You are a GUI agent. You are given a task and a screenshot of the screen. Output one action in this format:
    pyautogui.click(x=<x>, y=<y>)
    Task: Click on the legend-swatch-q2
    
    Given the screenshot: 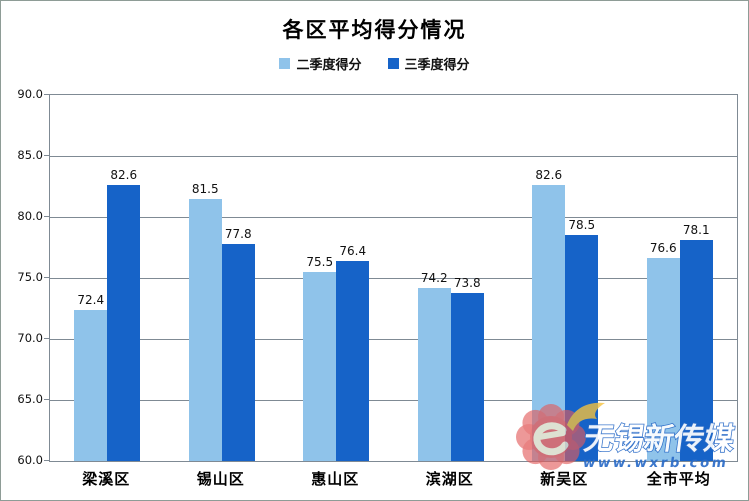 What is the action you would take?
    pyautogui.click(x=285, y=63)
    